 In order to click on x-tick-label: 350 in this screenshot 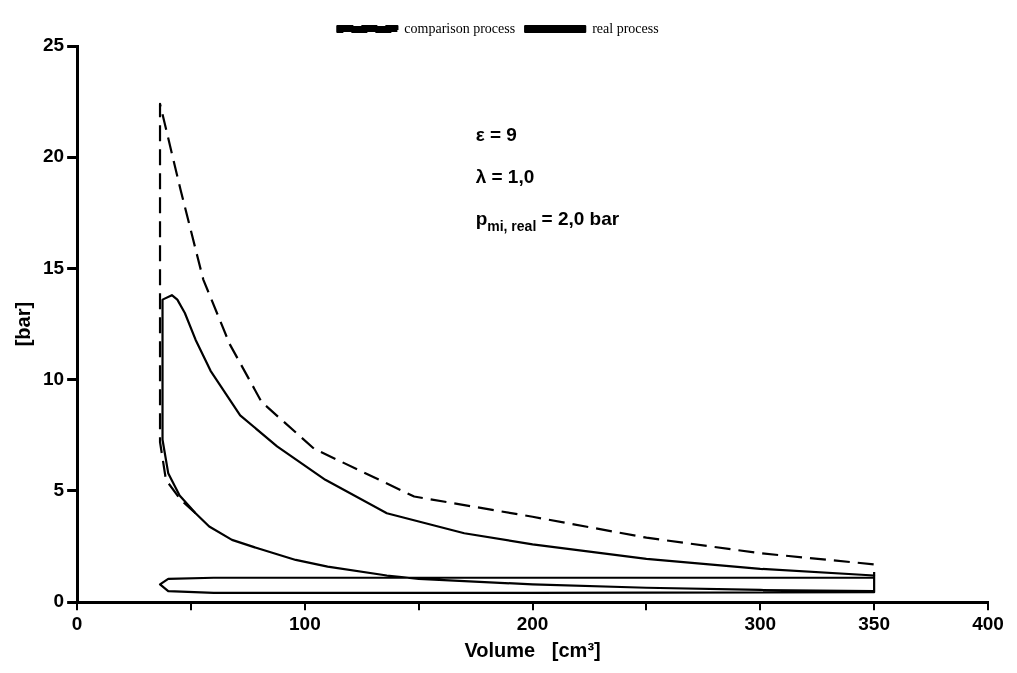, I will do `click(874, 623)`.